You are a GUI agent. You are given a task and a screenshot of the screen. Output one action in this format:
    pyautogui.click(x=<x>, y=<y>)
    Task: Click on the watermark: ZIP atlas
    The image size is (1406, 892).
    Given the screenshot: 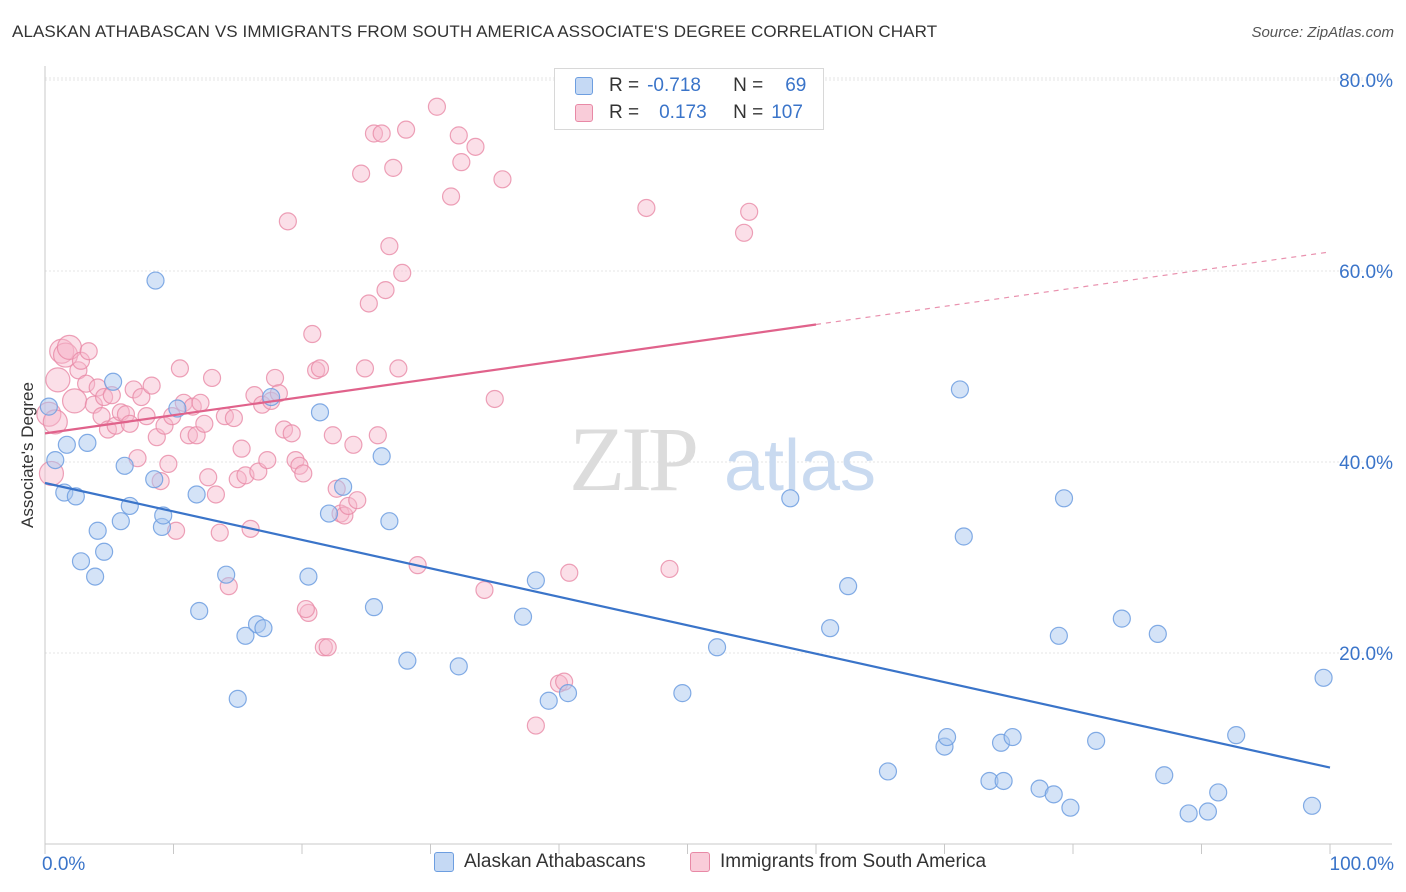 What is the action you would take?
    pyautogui.click(x=722, y=459)
    